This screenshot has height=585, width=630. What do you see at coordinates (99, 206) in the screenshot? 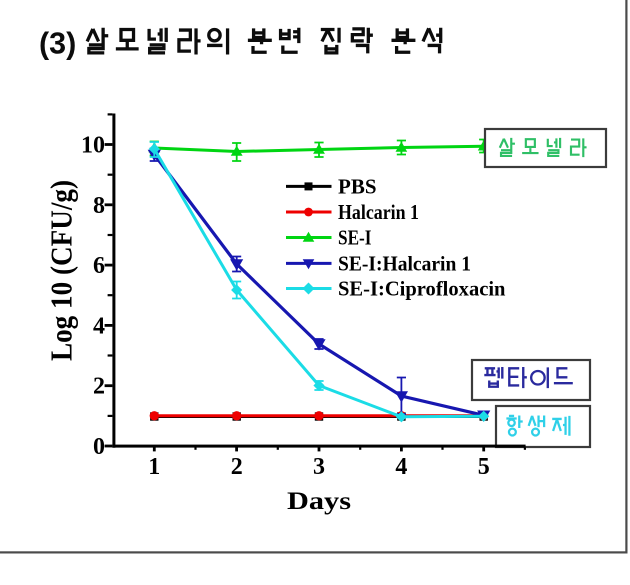
I see `svg-text: 8` at bounding box center [99, 206].